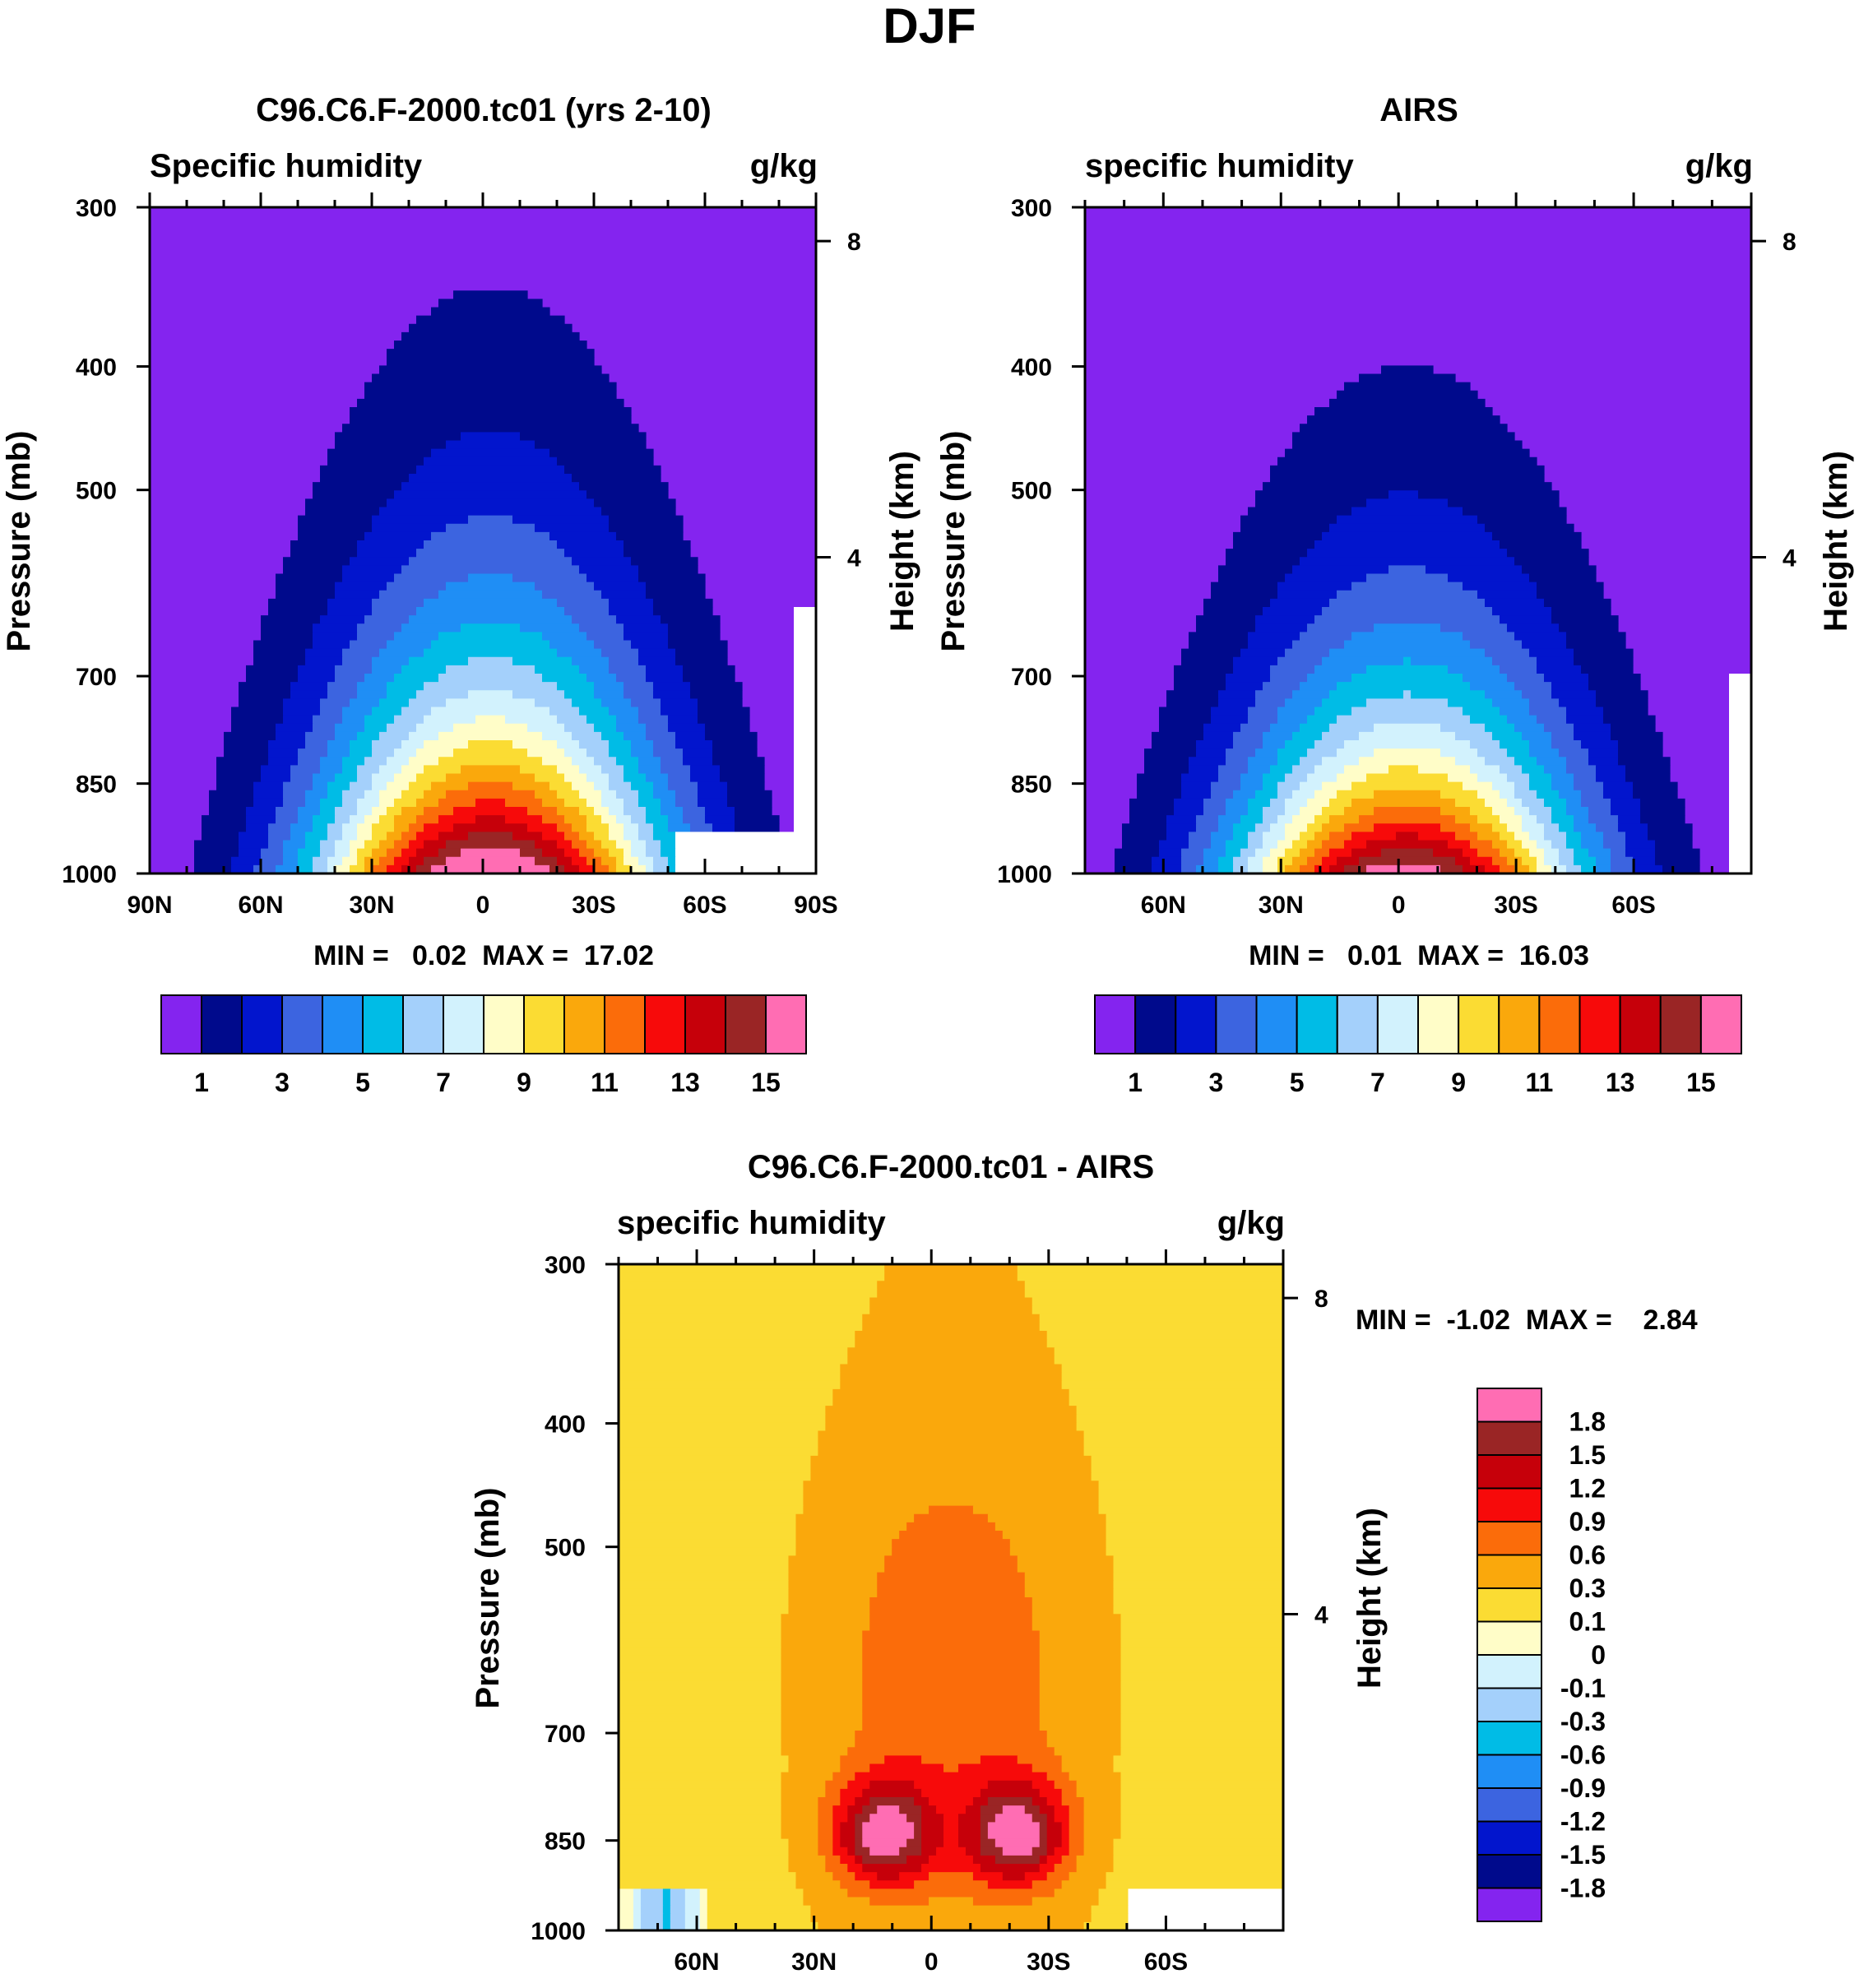 The width and height of the screenshot is (1859, 1988). I want to click on obs-y-tick-label: 850, so click(1031, 786).